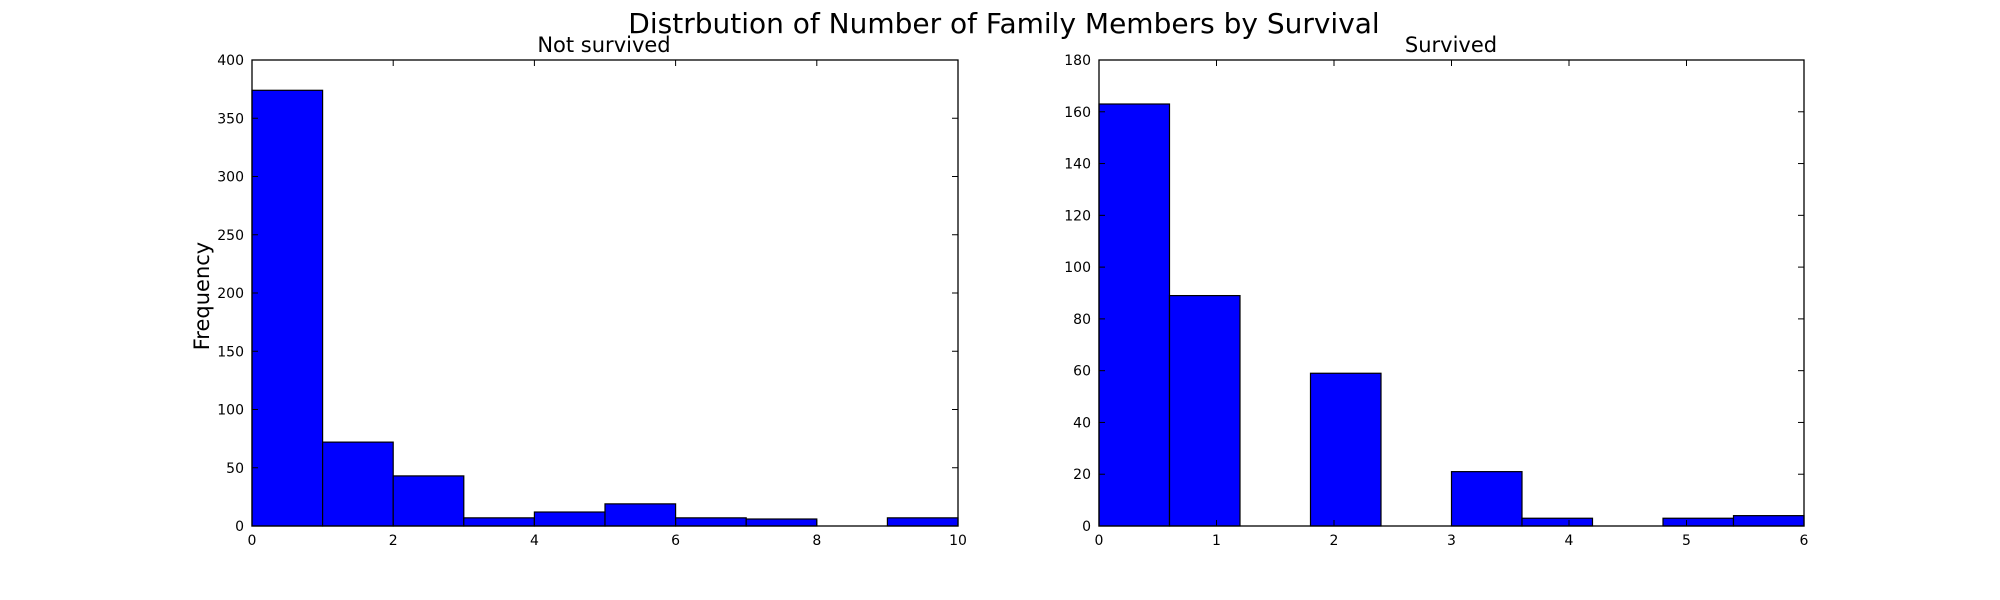 This screenshot has width=2000, height=600. Describe the element at coordinates (230, 119) in the screenshot. I see `y-tick-label: 350` at that location.